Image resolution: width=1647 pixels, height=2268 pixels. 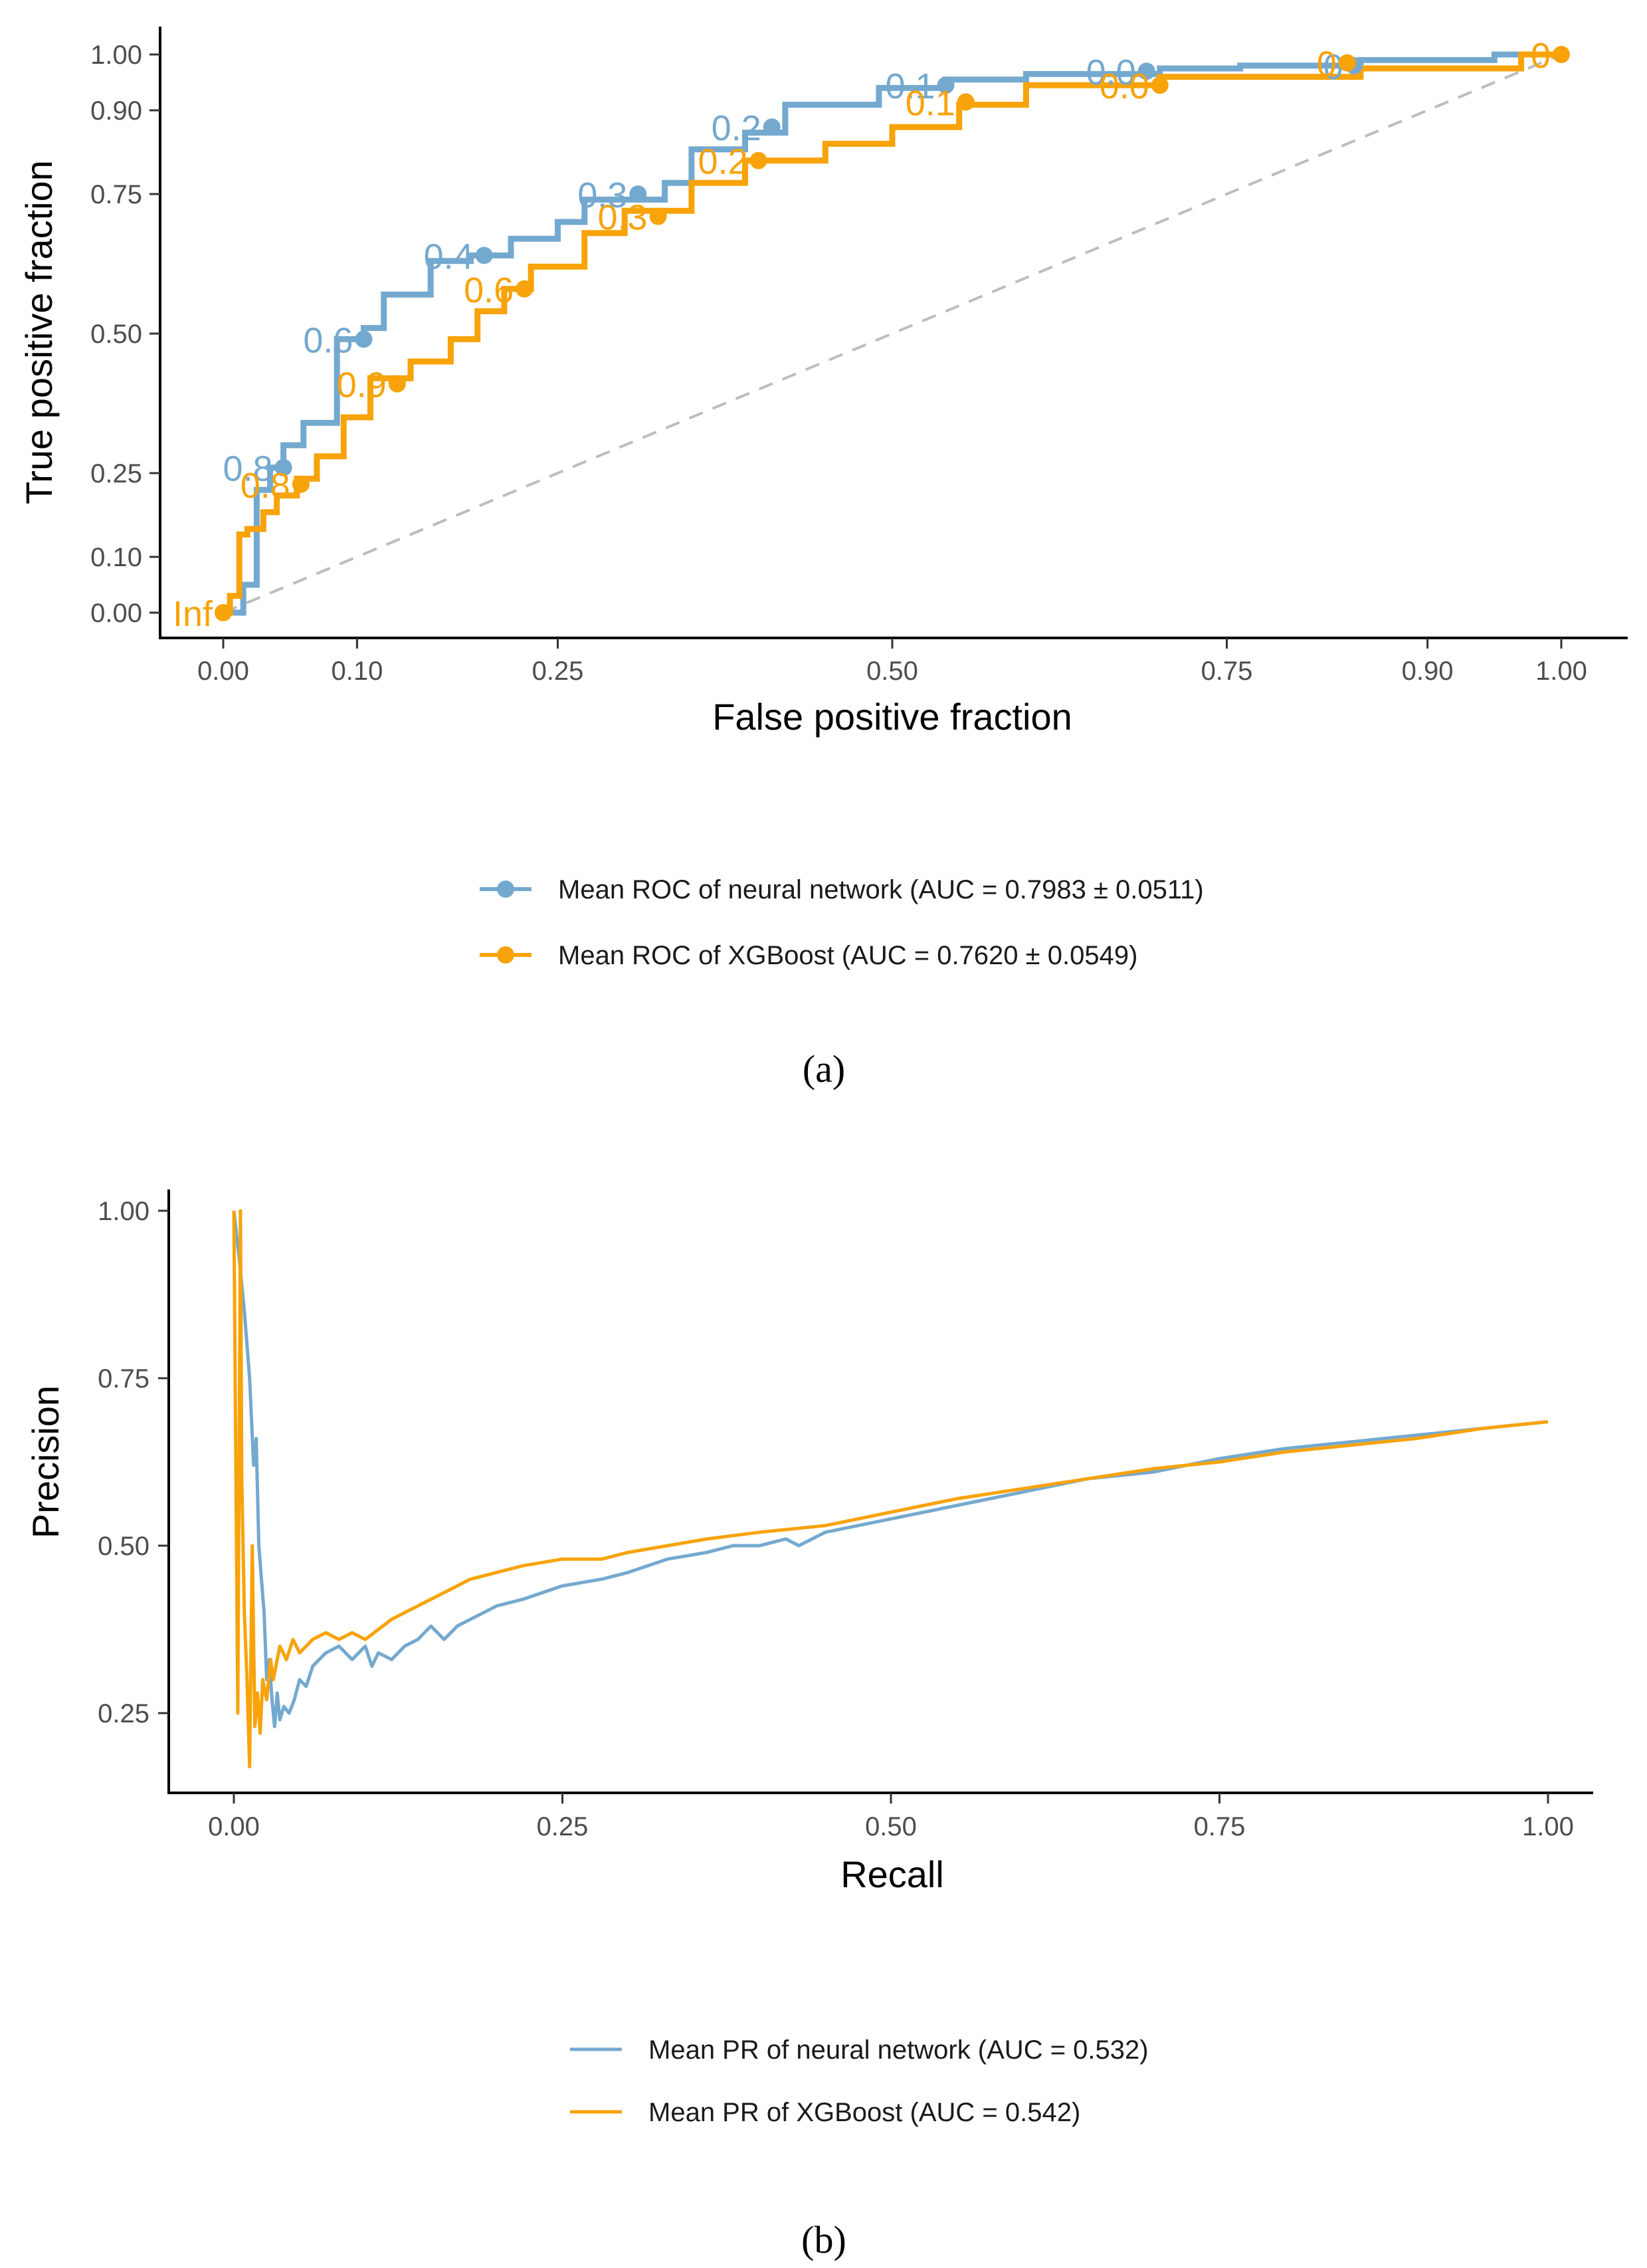 What do you see at coordinates (489, 290) in the screenshot?
I see `roc-threshold-label-xgb: 0.6` at bounding box center [489, 290].